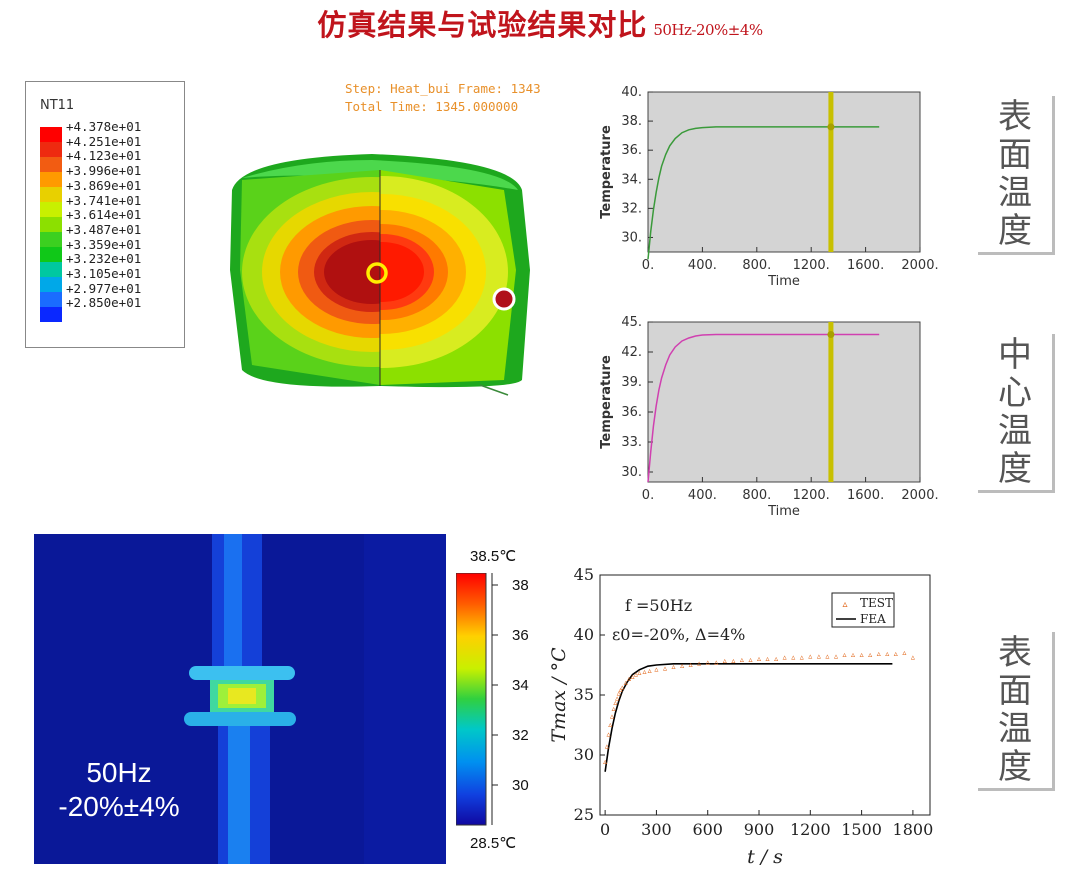 Image resolution: width=1080 pixels, height=874 pixels. What do you see at coordinates (631, 92) in the screenshot?
I see `y-tick-label: 40.` at bounding box center [631, 92].